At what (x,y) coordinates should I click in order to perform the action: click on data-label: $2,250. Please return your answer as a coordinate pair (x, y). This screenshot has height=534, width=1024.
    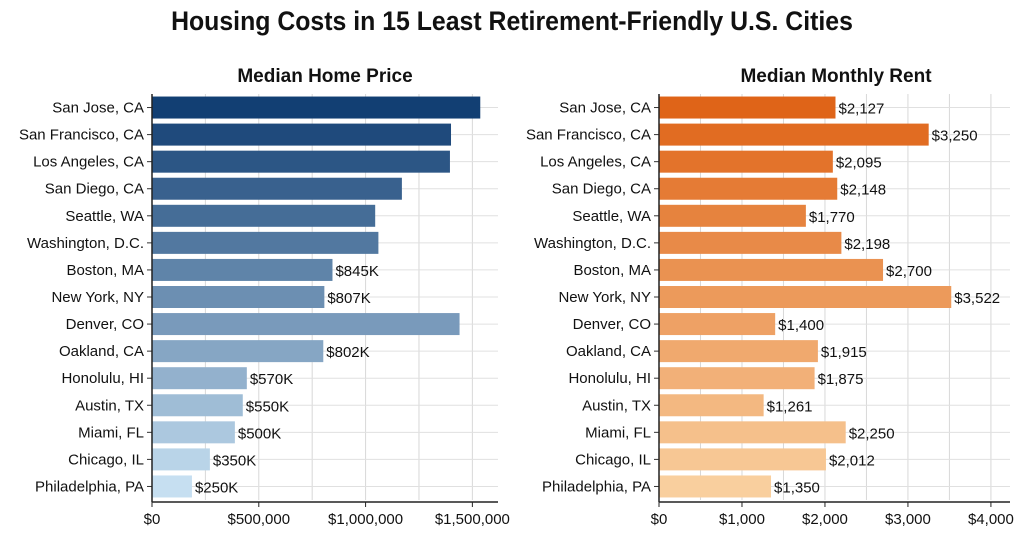
    Looking at the image, I should click on (872, 433).